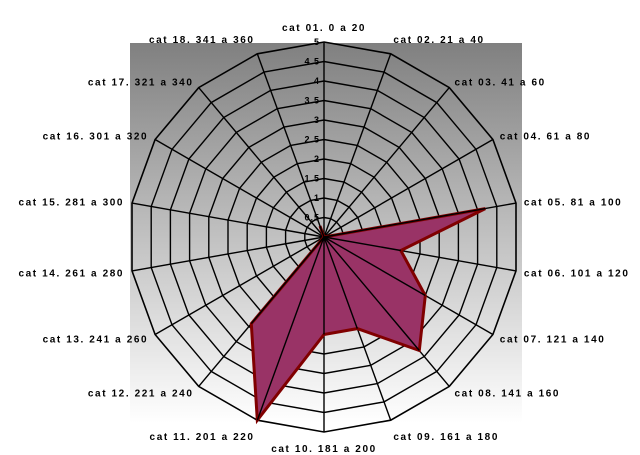 This screenshot has height=455, width=640. What do you see at coordinates (317, 42) in the screenshot?
I see `tick-label: 5` at bounding box center [317, 42].